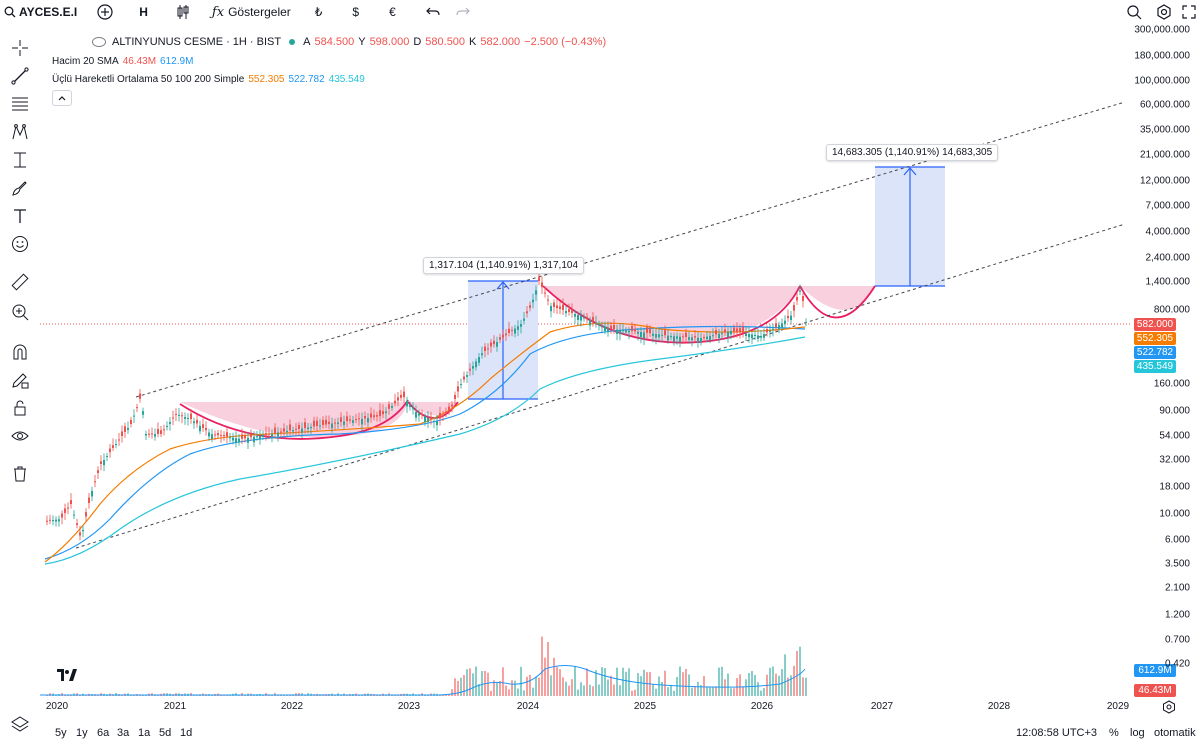 This screenshot has width=1200, height=744. I want to click on fullscreen-button, so click(1188, 12).